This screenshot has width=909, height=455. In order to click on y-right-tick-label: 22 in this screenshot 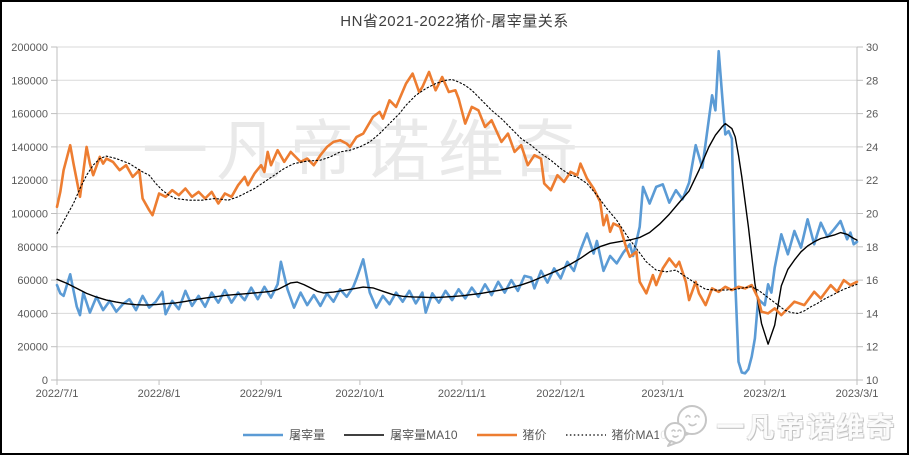, I will do `click(872, 181)`.